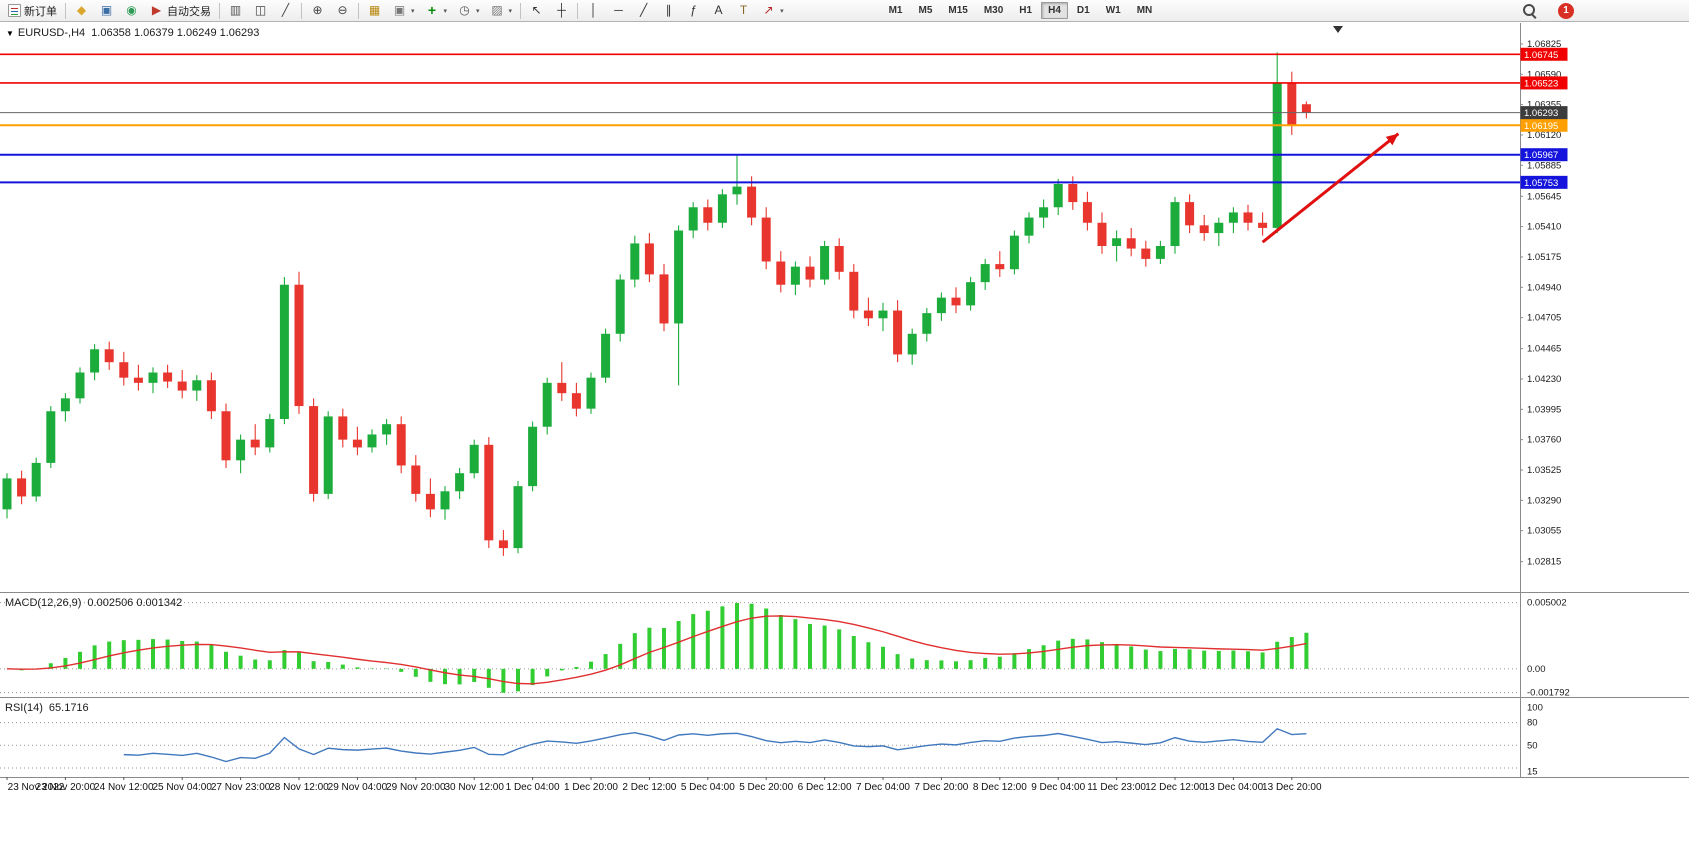  What do you see at coordinates (189, 11) in the screenshot?
I see `auto-trading-label: 自动交易` at bounding box center [189, 11].